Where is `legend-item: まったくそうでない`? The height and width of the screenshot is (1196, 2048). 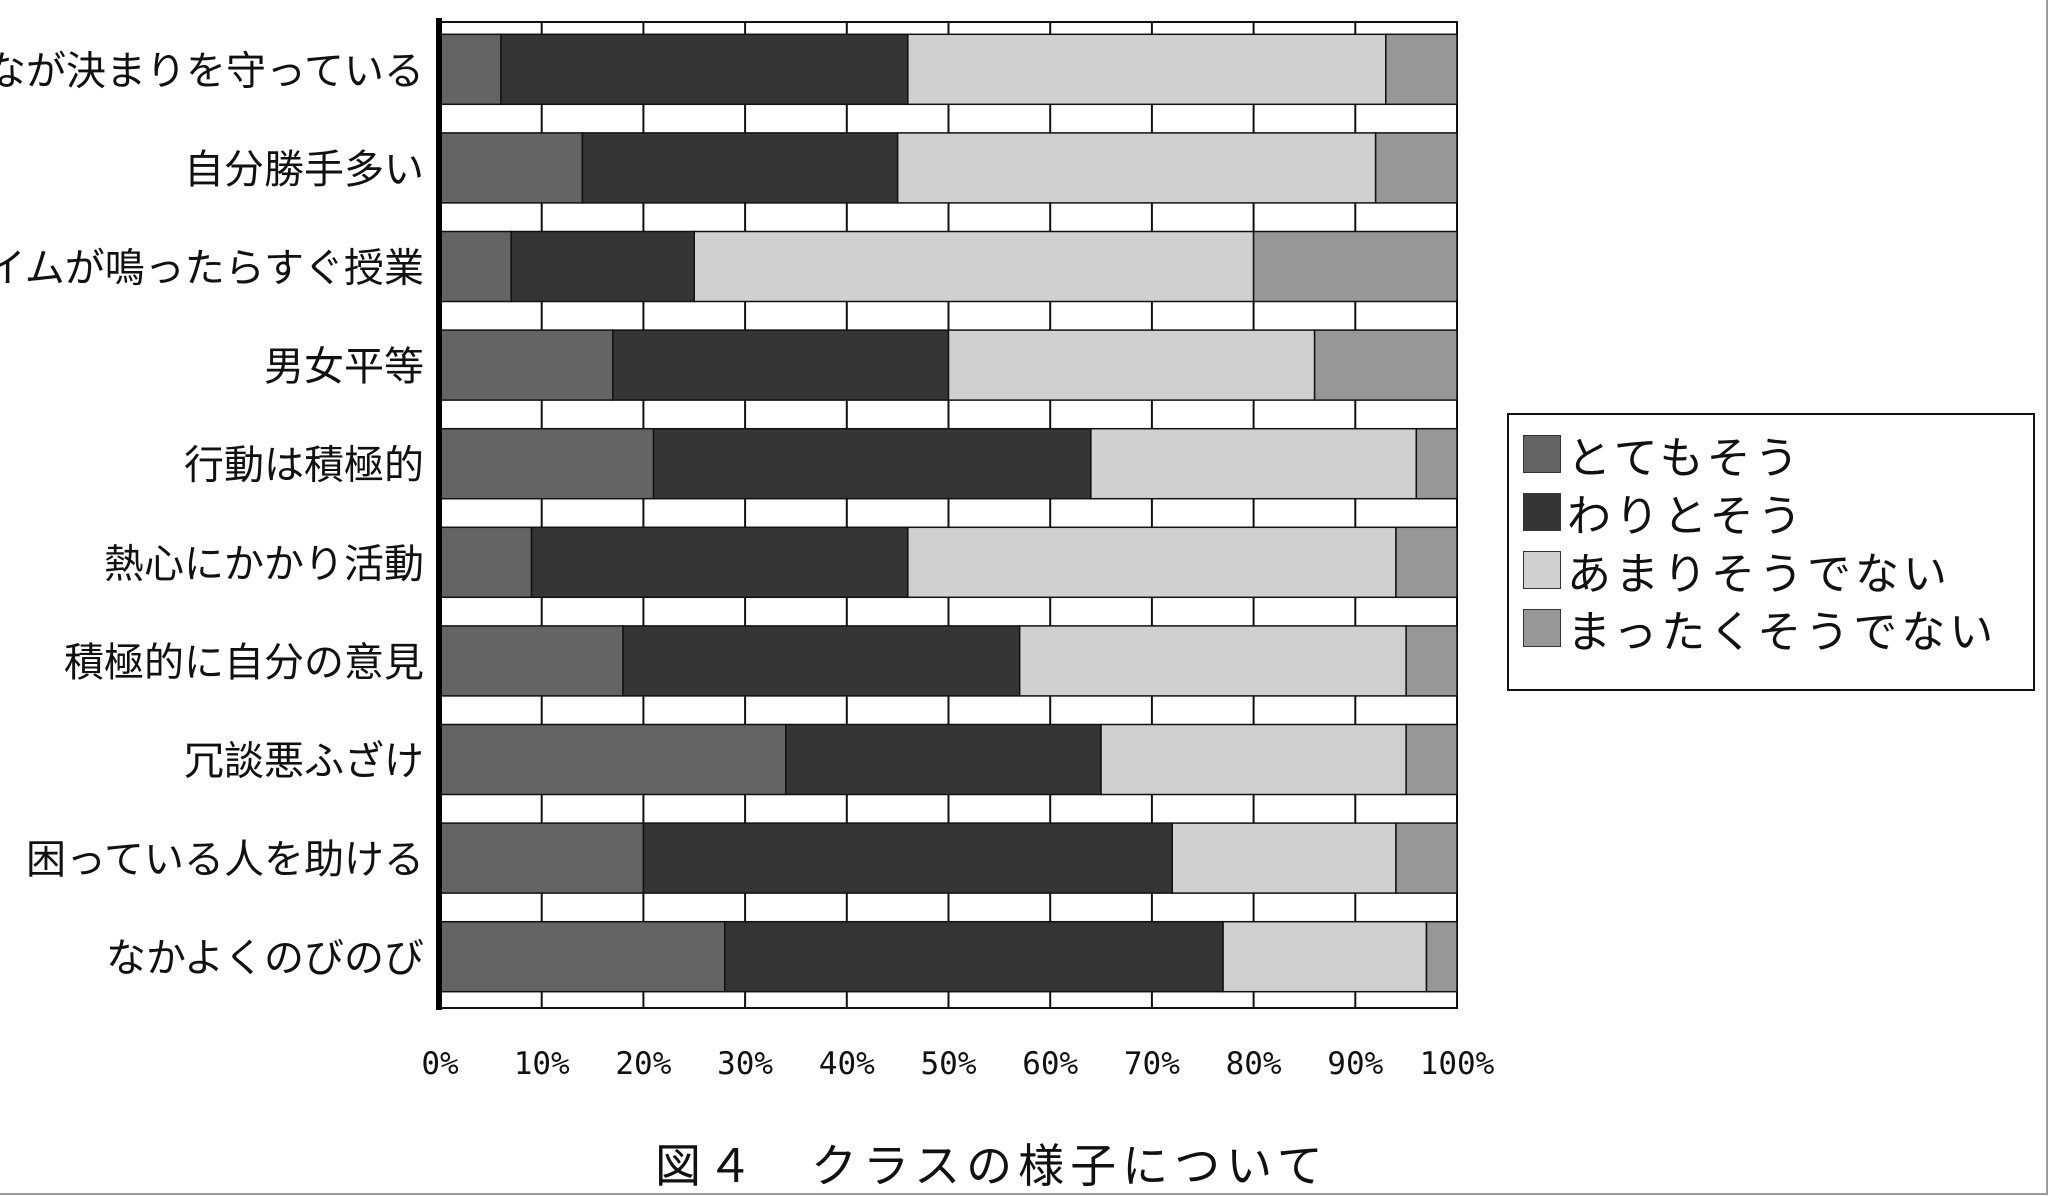 legend-item: まったくそうでない is located at coordinates (1760, 630).